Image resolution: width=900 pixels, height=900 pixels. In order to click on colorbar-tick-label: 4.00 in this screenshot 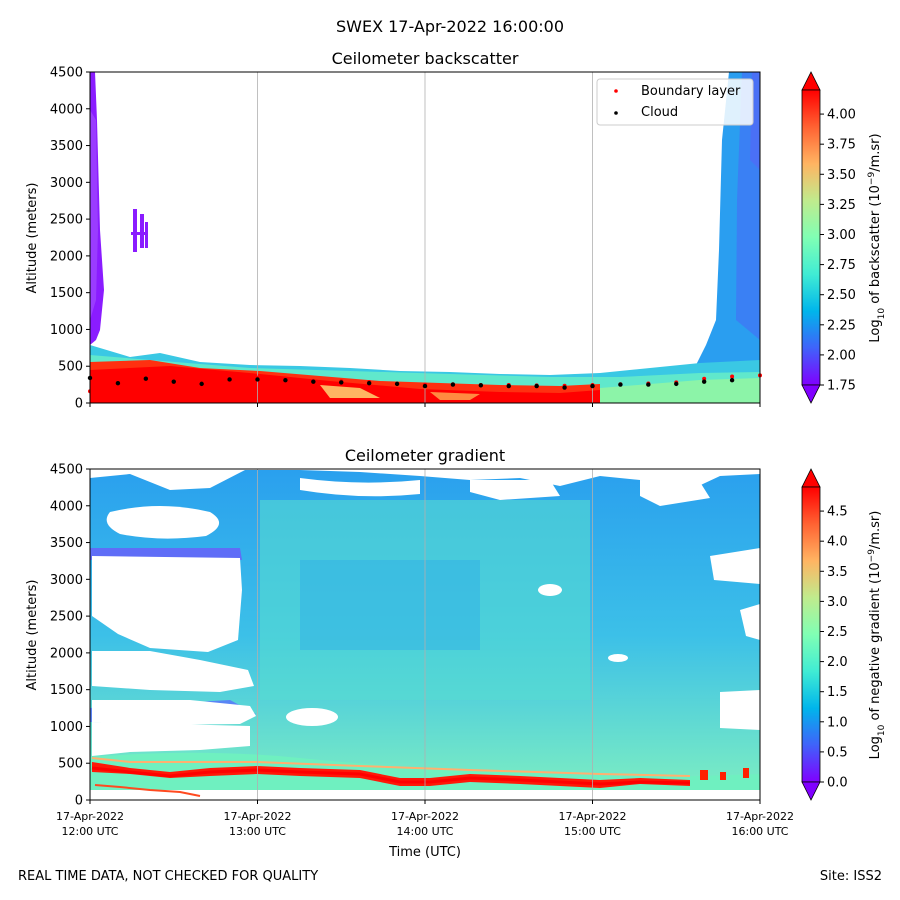, I will do `click(841, 115)`.